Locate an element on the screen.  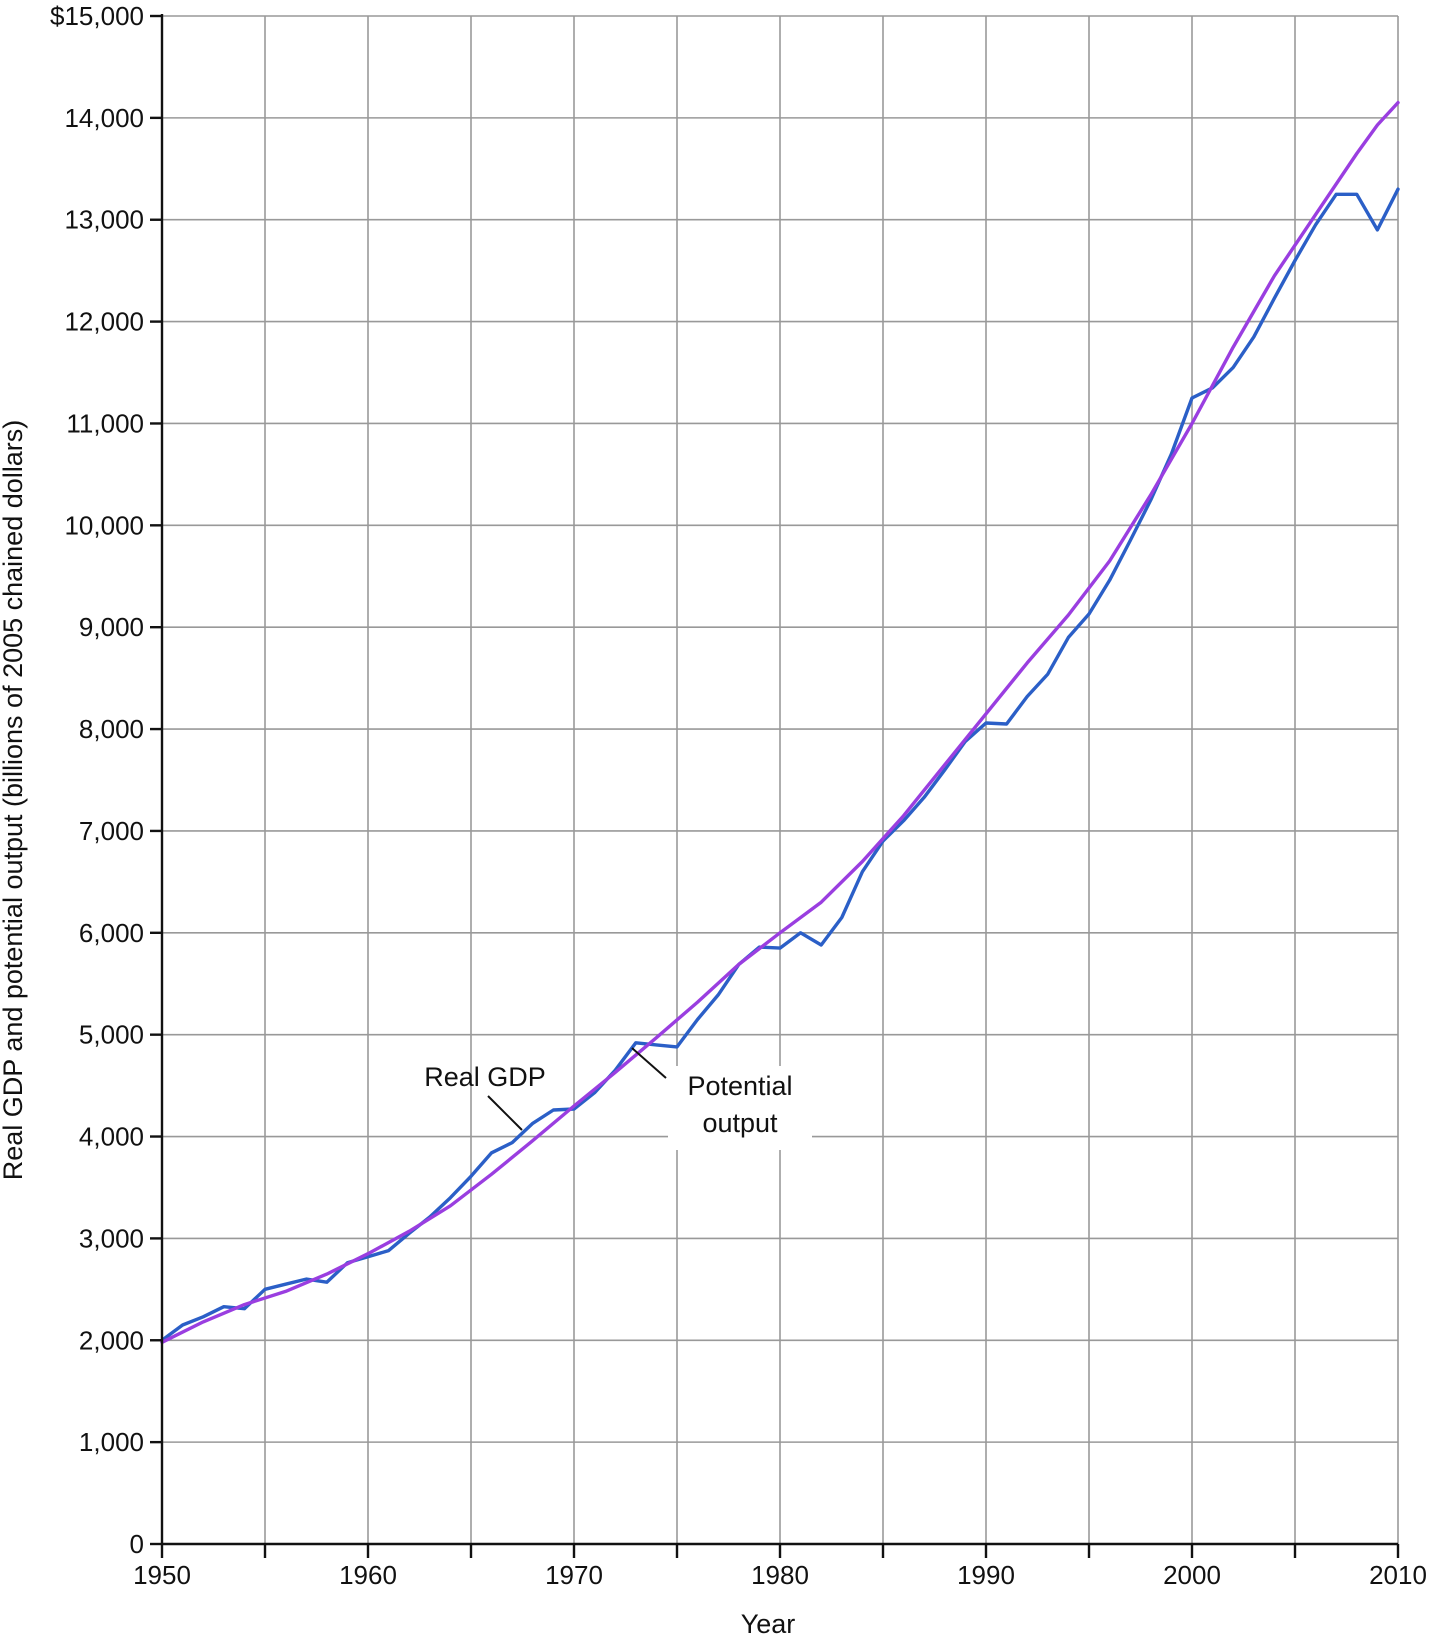
x-tick-label: 1990 is located at coordinates (986, 1575).